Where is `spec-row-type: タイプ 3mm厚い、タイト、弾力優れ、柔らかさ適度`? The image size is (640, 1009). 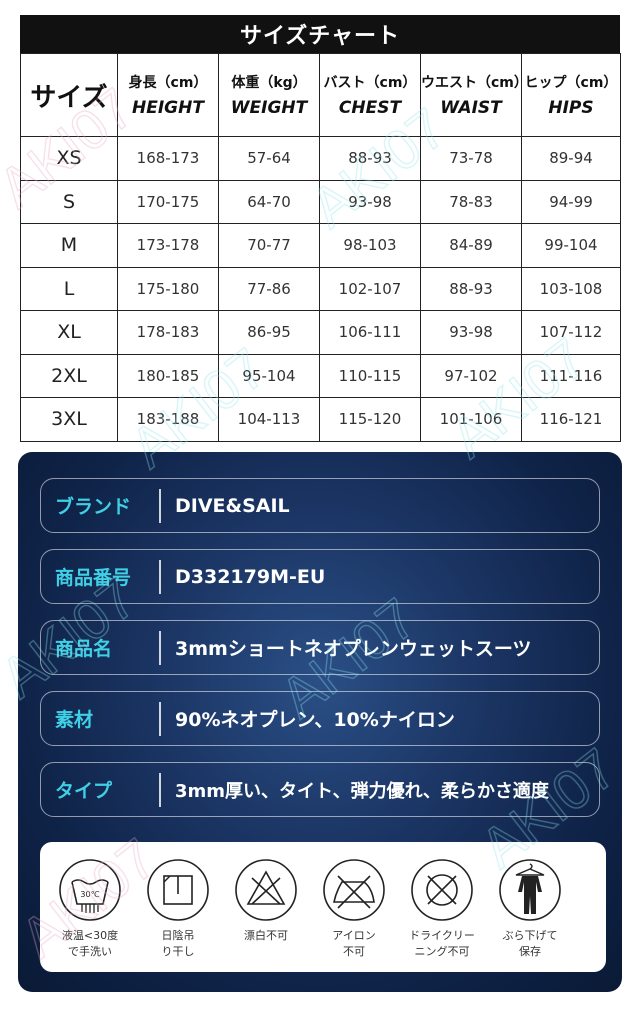 spec-row-type: タイプ 3mm厚い、タイト、弾力優れ、柔らかさ適度 is located at coordinates (320, 789).